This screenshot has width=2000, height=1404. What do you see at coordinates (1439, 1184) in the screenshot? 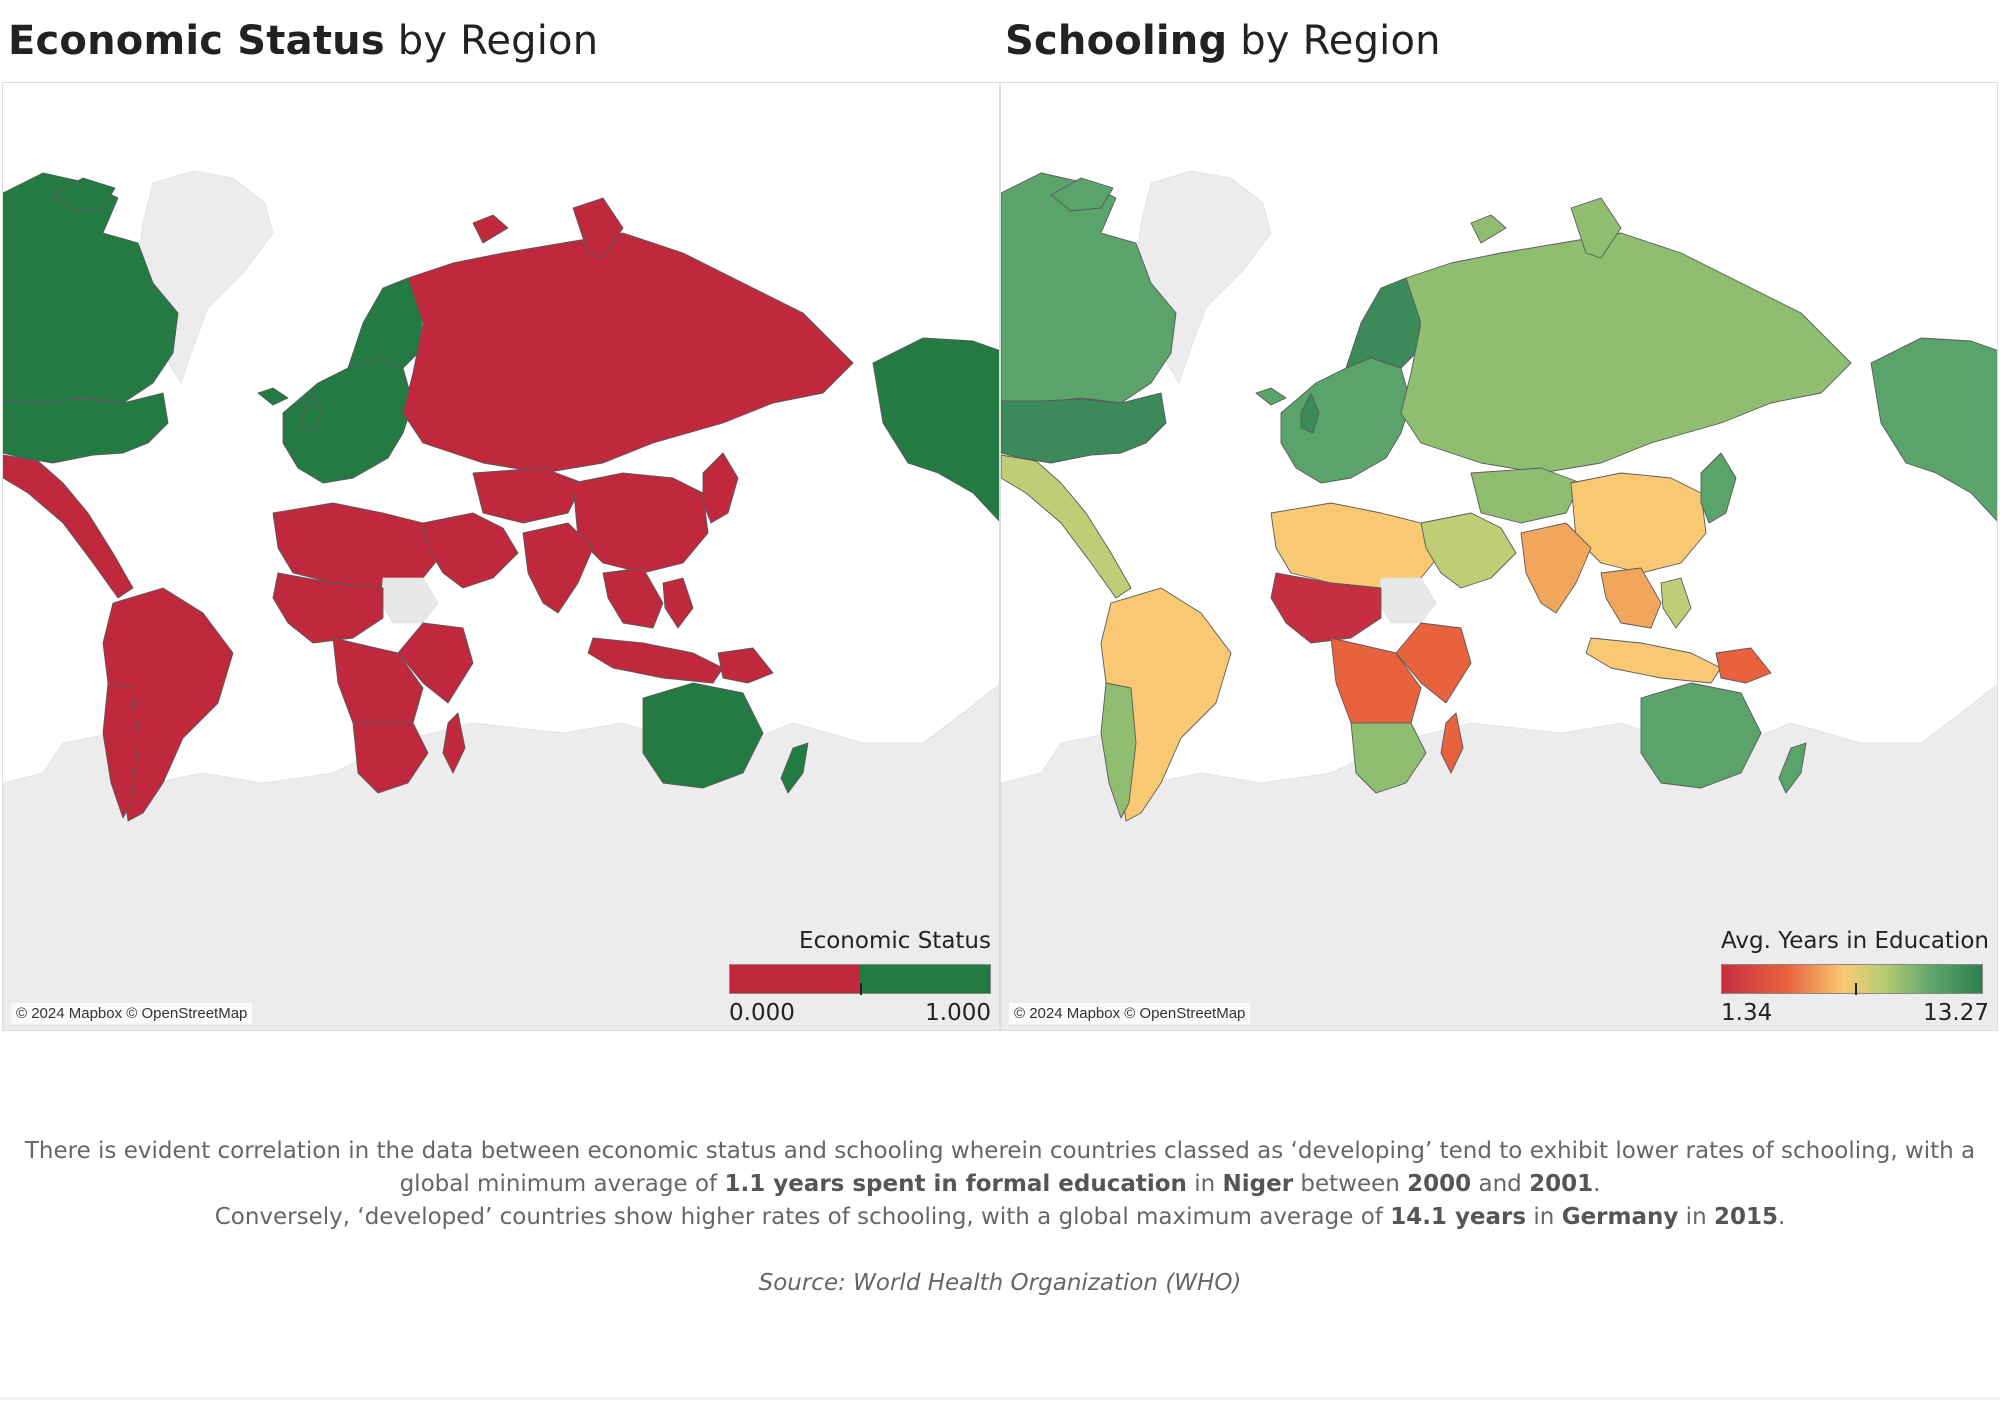
I see `caption-min-year-start: 2000` at bounding box center [1439, 1184].